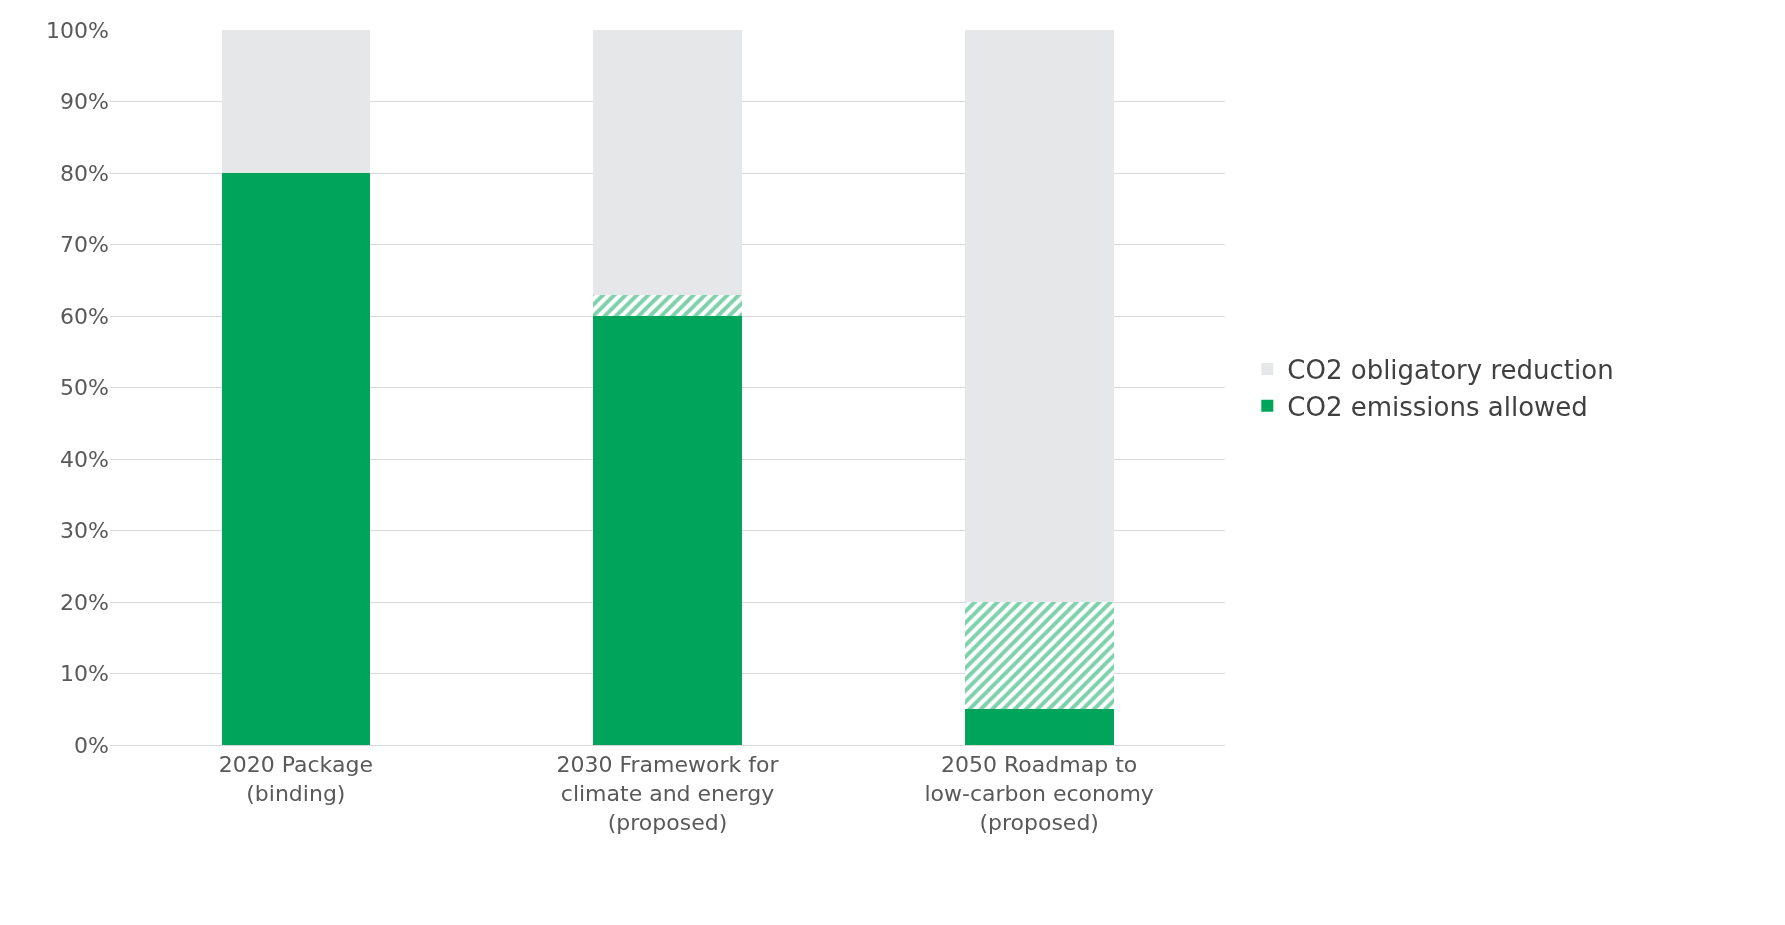 The height and width of the screenshot is (925, 1785). Describe the element at coordinates (77, 30) in the screenshot. I see `y-tick-label: 100%` at that location.